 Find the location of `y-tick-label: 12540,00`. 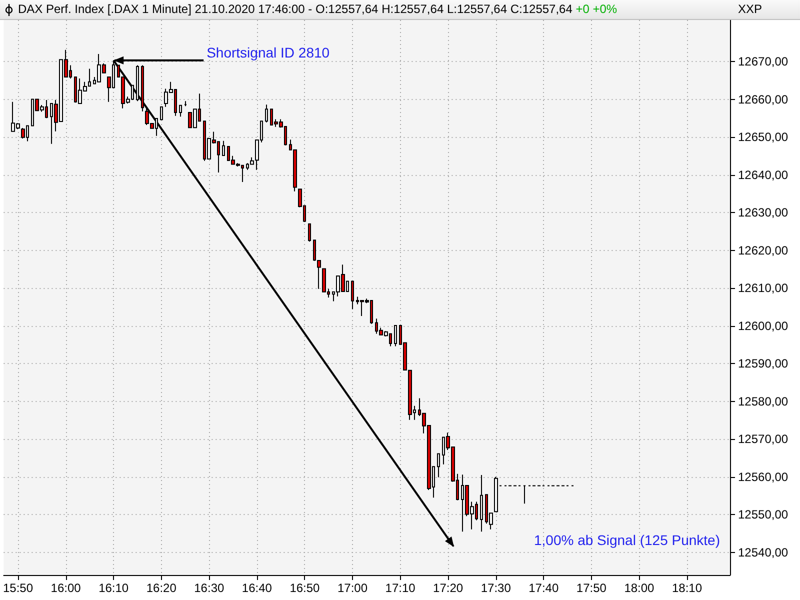

y-tick-label: 12540,00 is located at coordinates (763, 552).